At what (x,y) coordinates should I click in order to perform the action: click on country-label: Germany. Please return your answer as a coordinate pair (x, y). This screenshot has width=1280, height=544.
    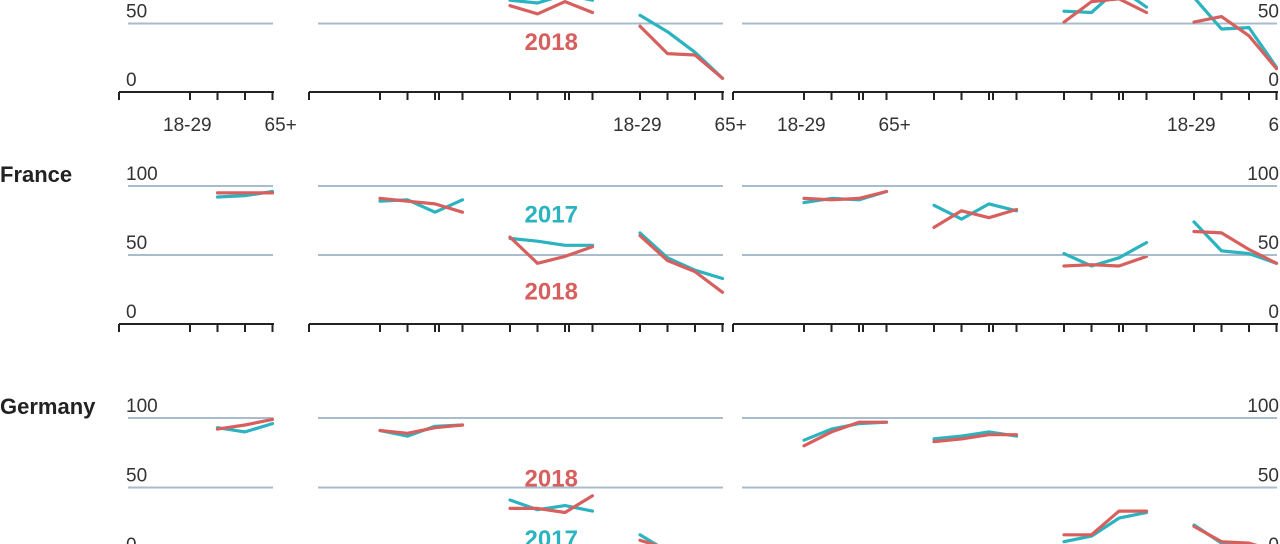
    Looking at the image, I should click on (48, 406).